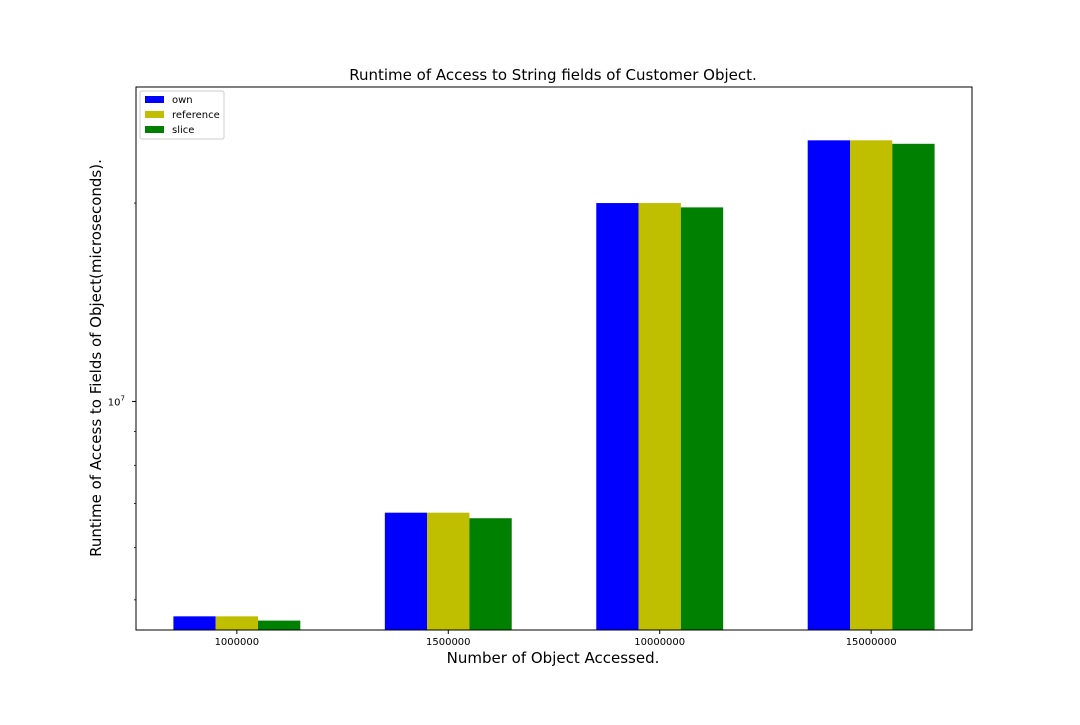  Describe the element at coordinates (448, 642) in the screenshot. I see `x-tick-label: 1500000` at that location.